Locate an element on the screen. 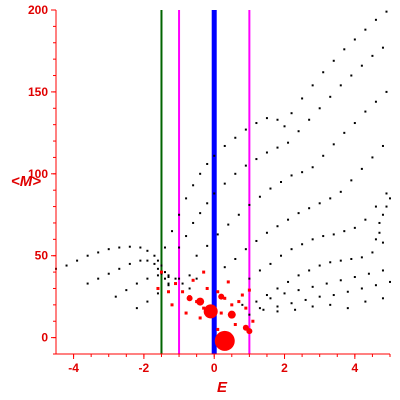  x-tick-label-1: -2 is located at coordinates (144, 368).